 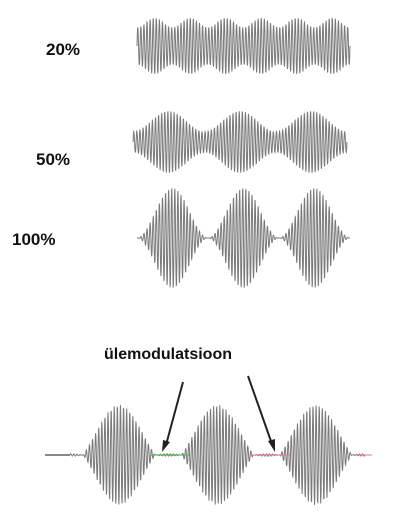 I want to click on pointer-arrowhead-right, so click(x=271, y=445).